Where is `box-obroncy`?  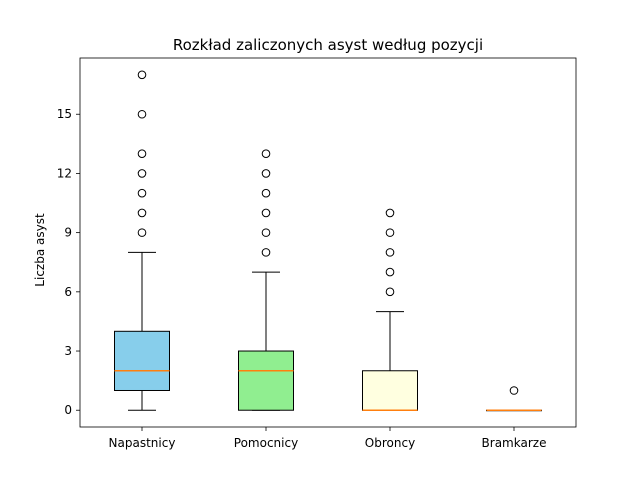
box-obroncy is located at coordinates (390, 390).